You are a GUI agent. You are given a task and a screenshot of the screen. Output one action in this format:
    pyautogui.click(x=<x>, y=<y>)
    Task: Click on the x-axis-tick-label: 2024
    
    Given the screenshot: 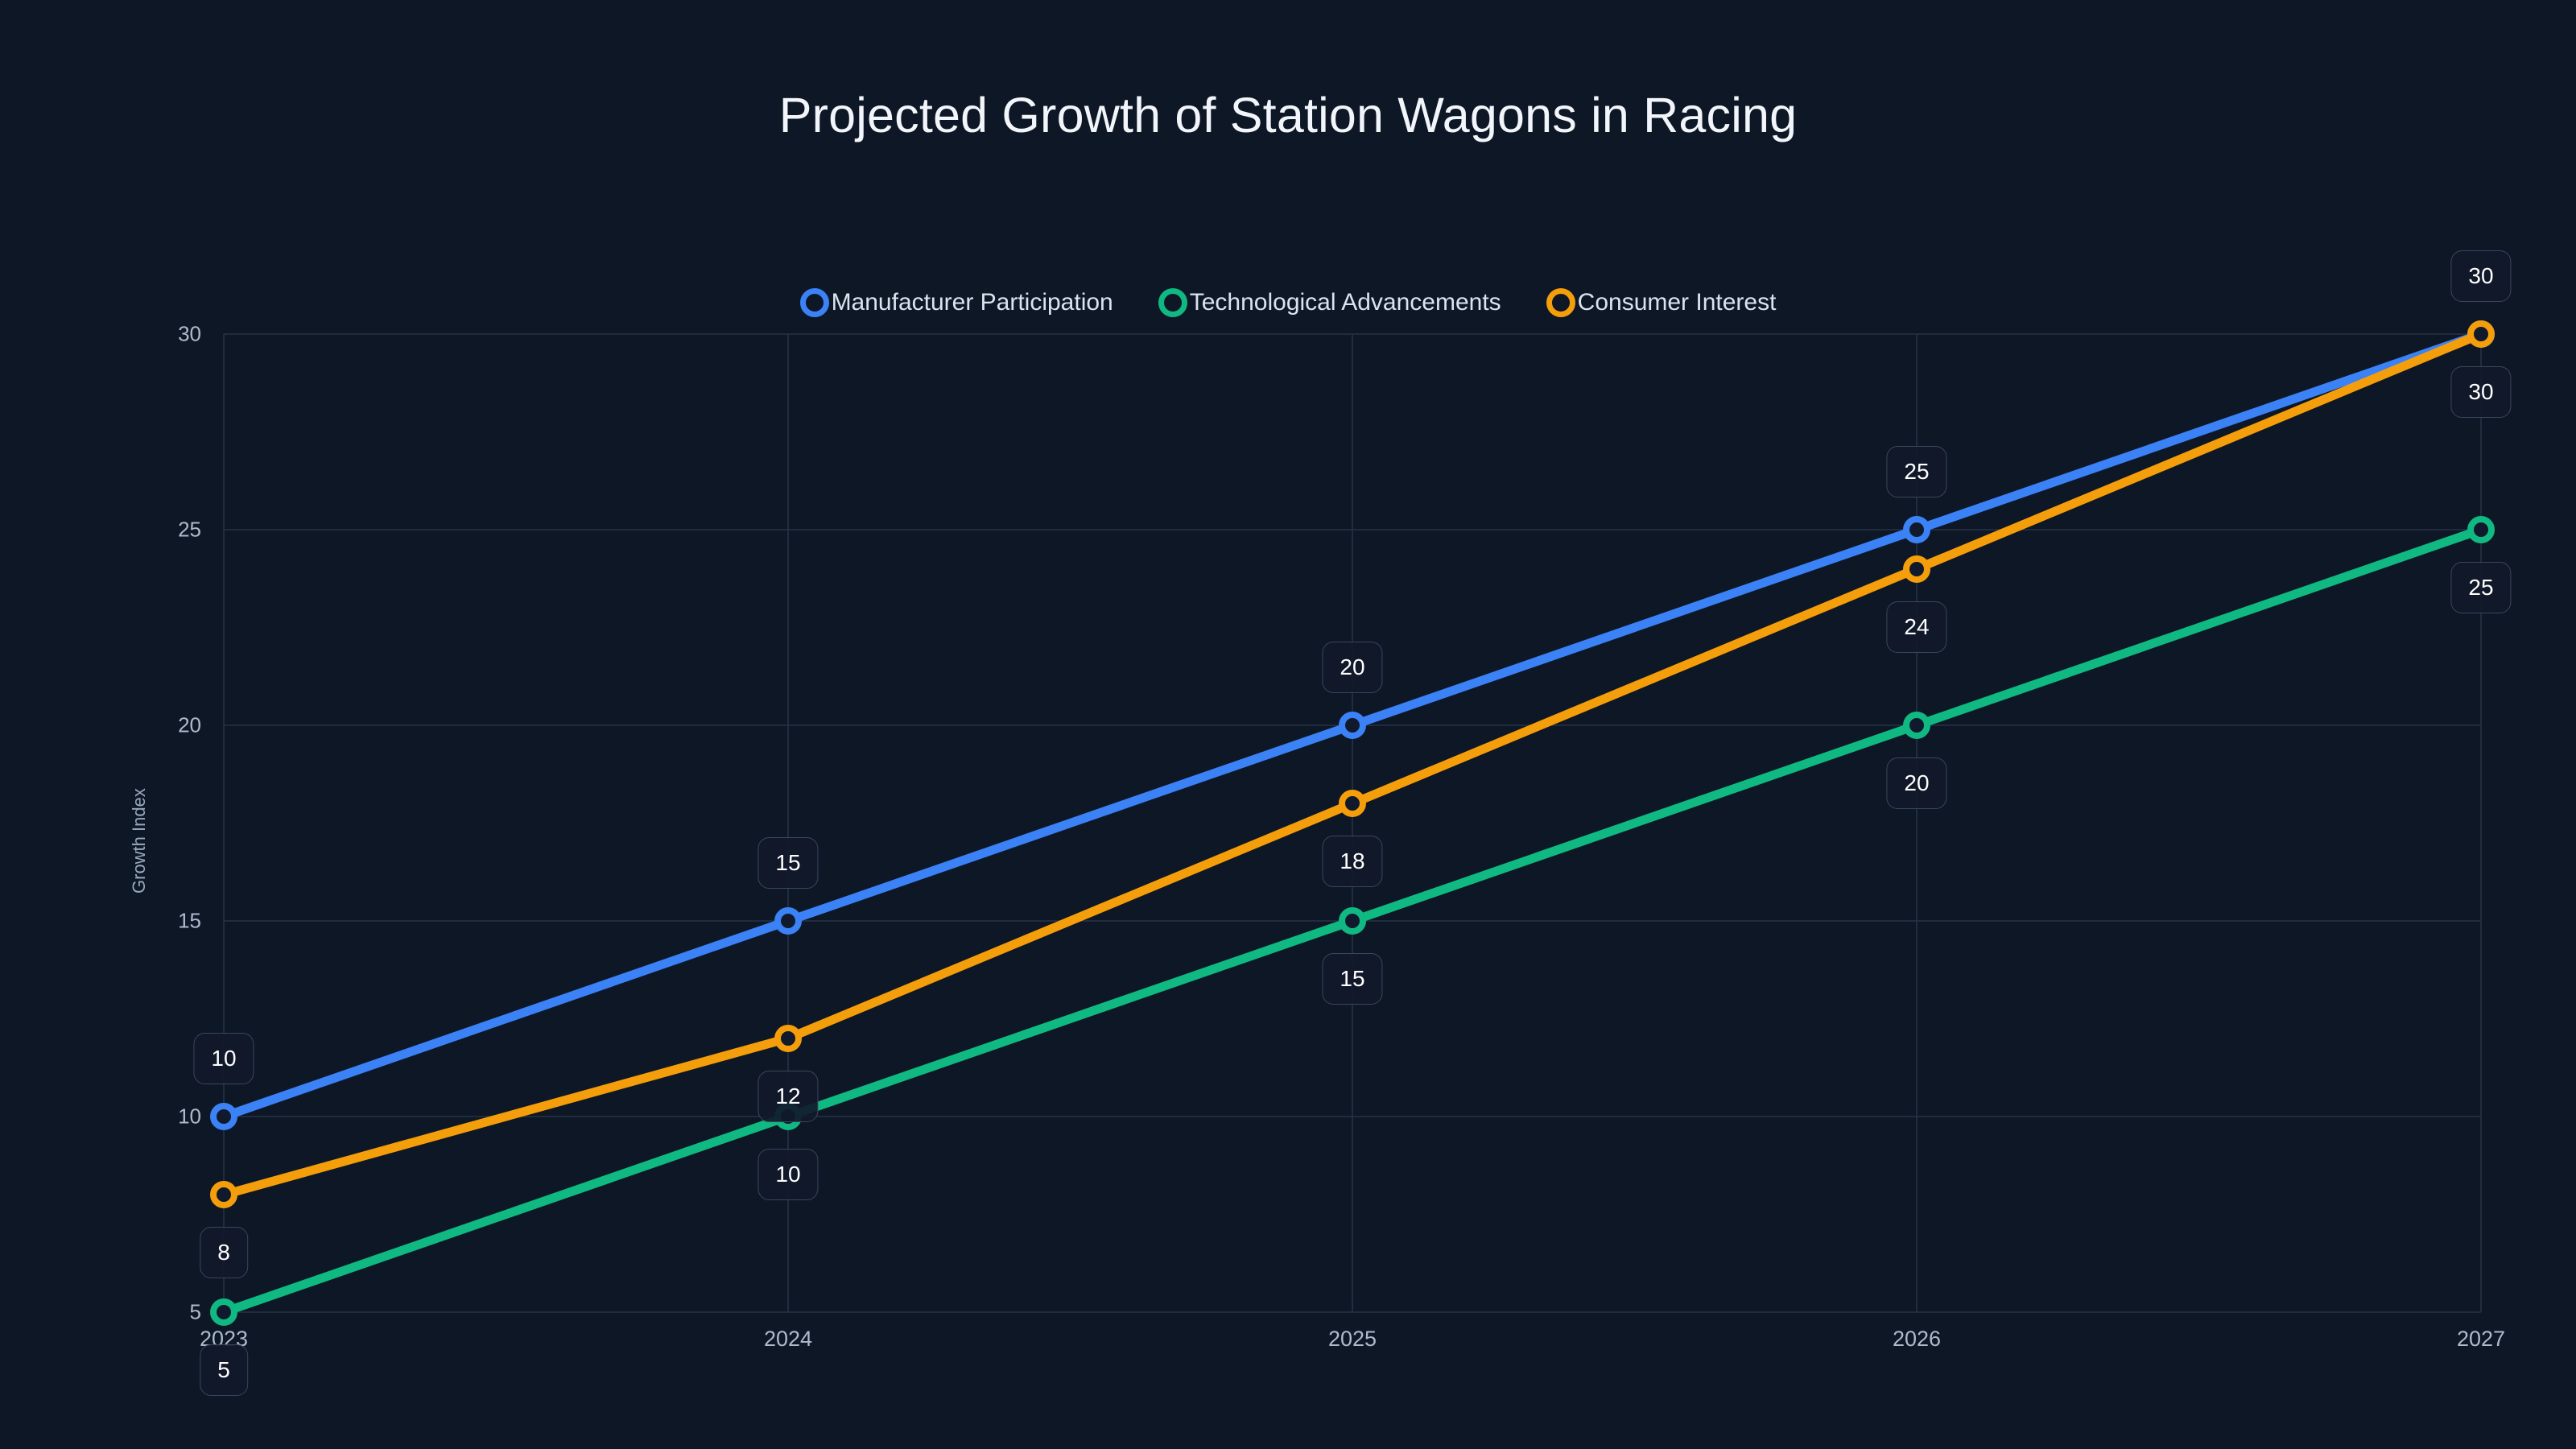 What is the action you would take?
    pyautogui.click(x=788, y=1339)
    